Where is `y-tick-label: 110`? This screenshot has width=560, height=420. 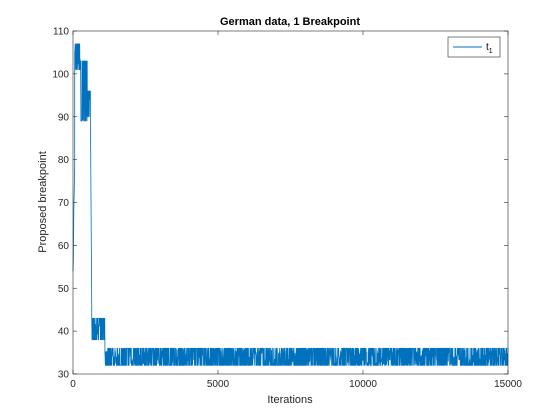 y-tick-label: 110 is located at coordinates (61, 32).